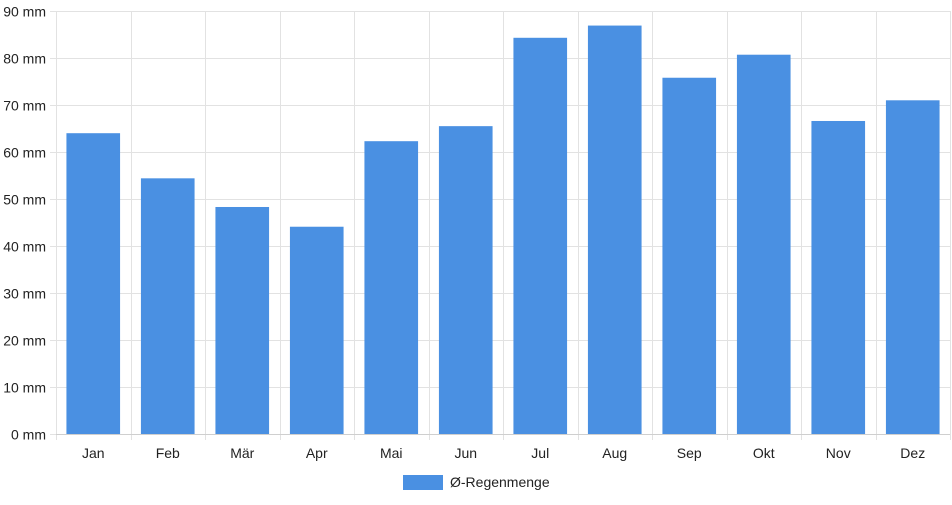  I want to click on x-tick-label: Mai, so click(391, 453).